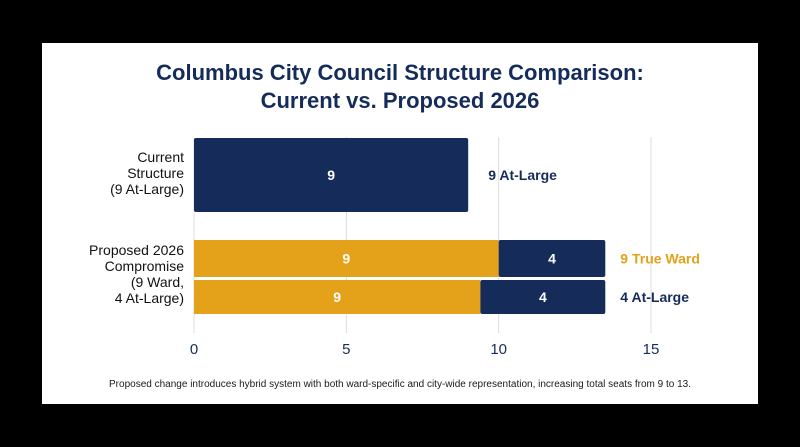 The image size is (800, 447). I want to click on x-tick-label: 15, so click(651, 349).